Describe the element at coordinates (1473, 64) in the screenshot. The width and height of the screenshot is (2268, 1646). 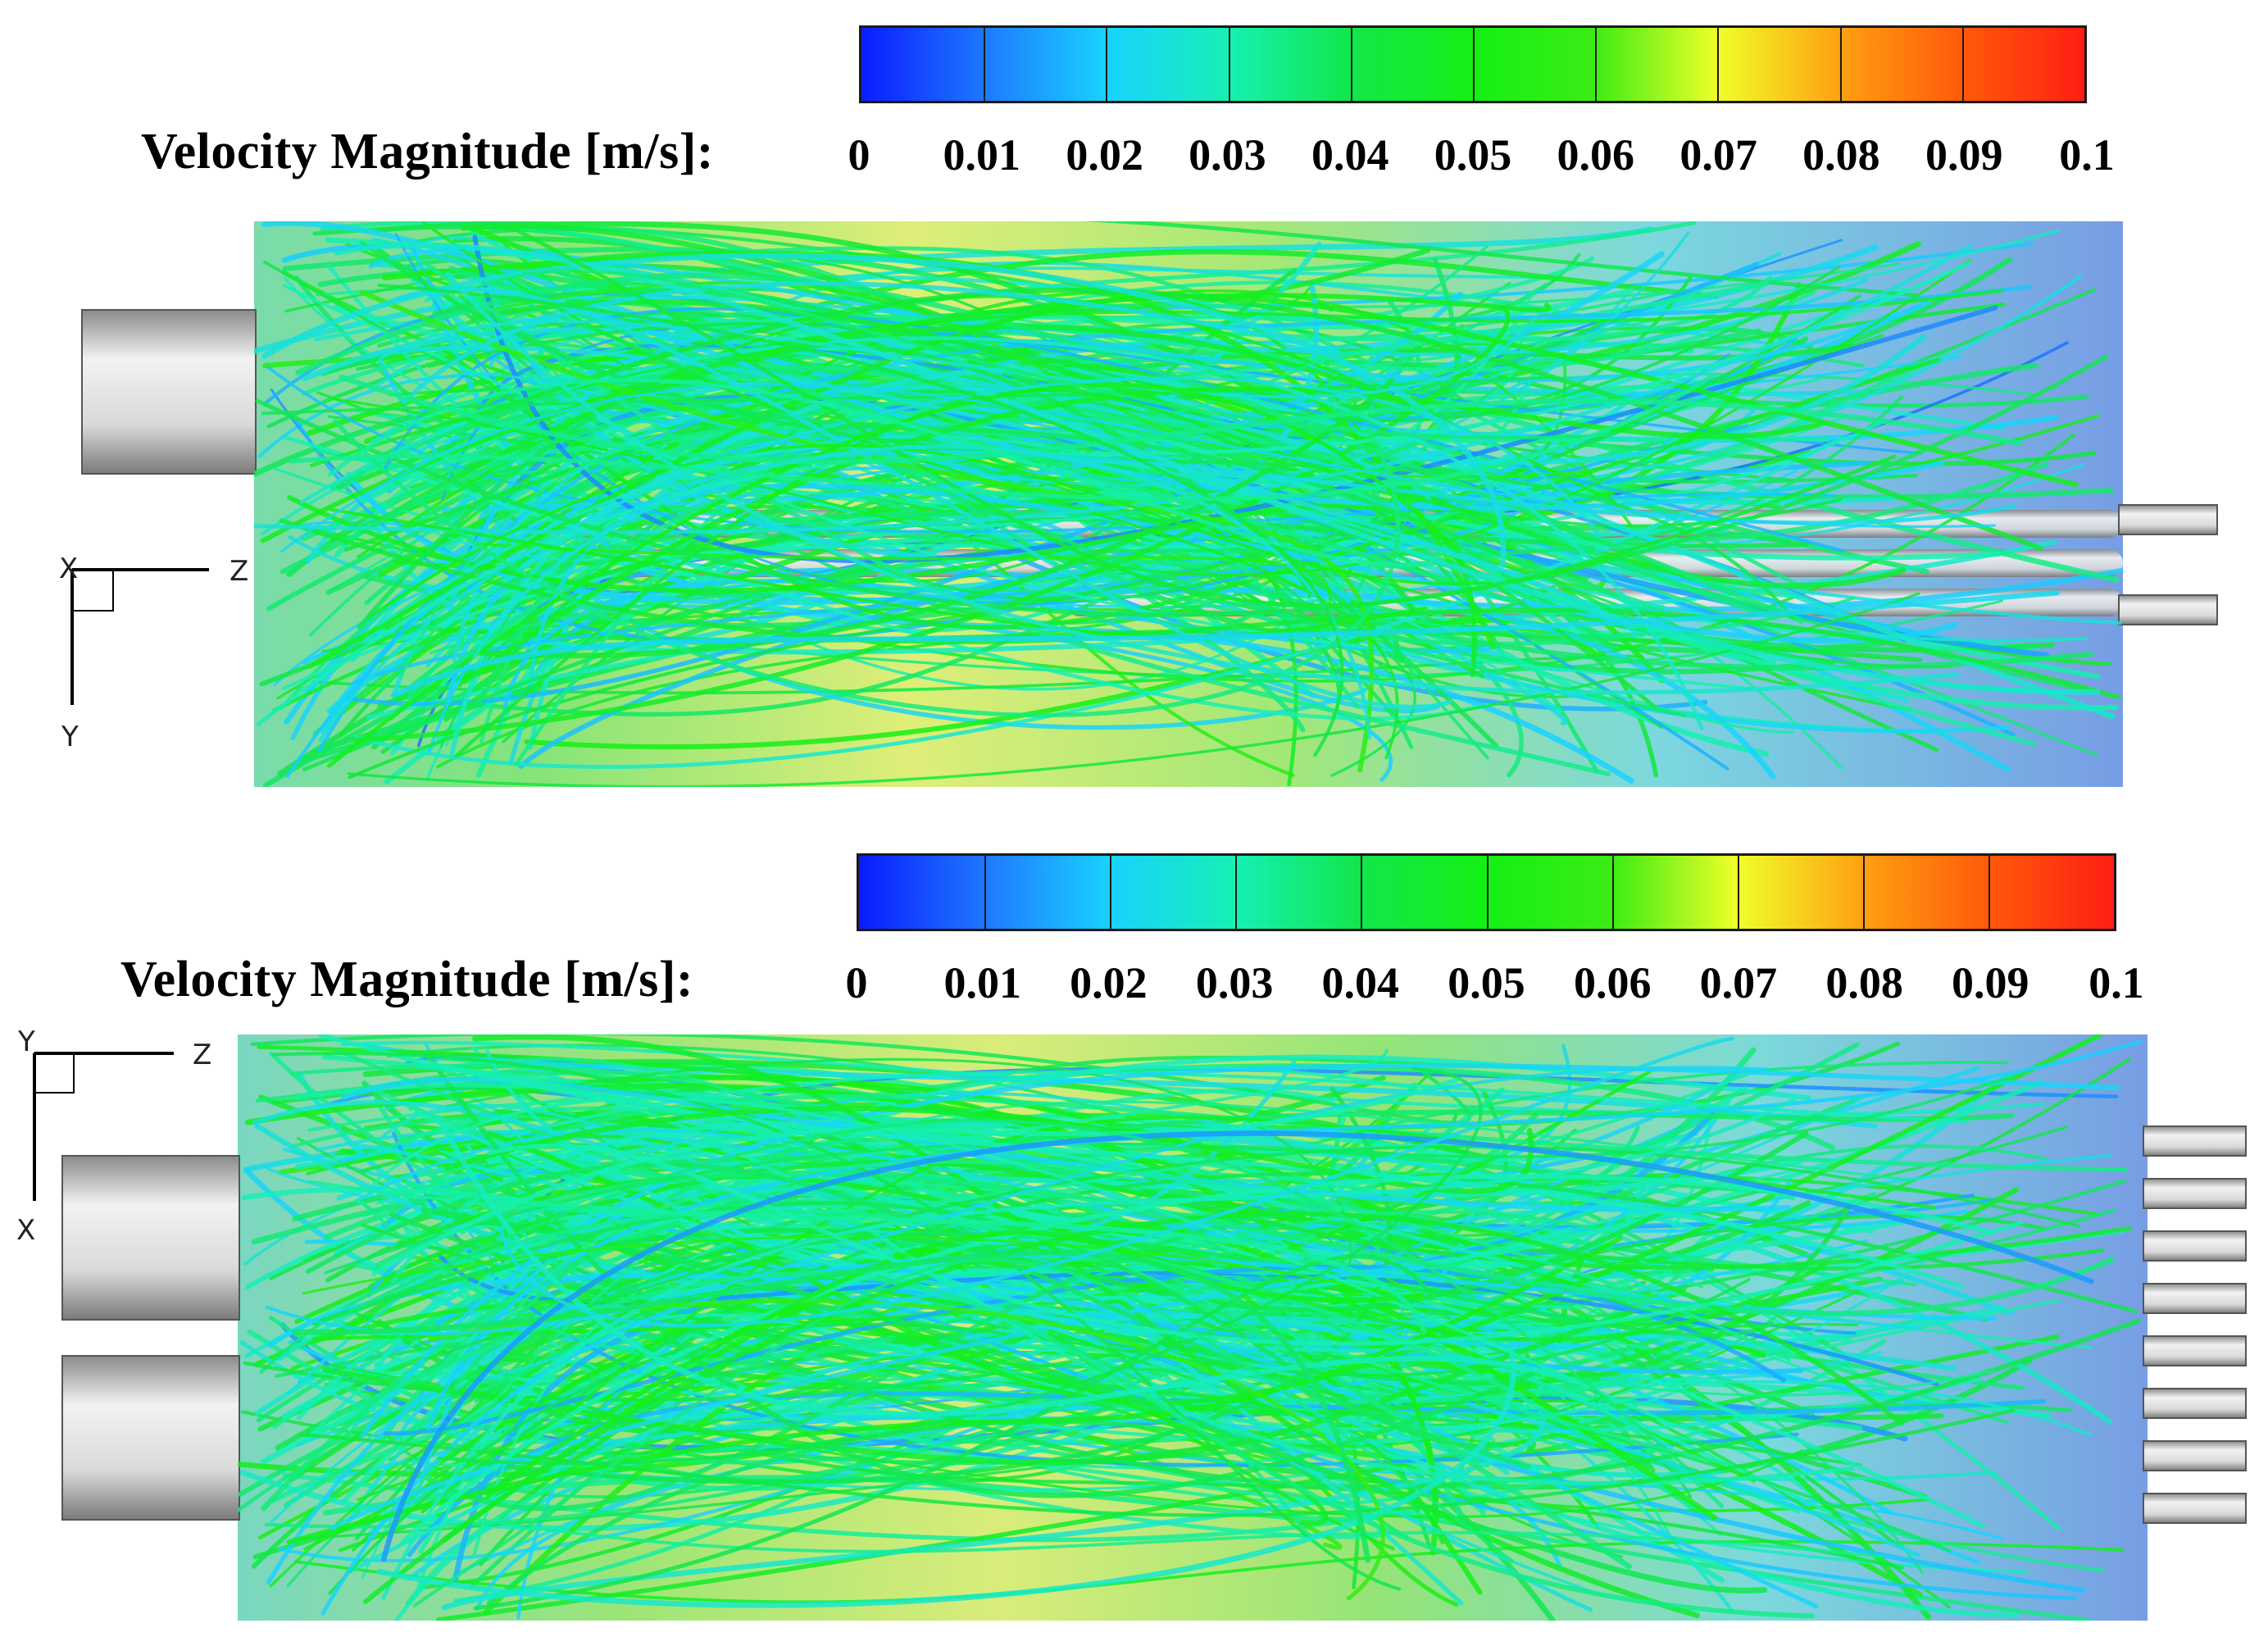
I see `velocity-colorbar` at that location.